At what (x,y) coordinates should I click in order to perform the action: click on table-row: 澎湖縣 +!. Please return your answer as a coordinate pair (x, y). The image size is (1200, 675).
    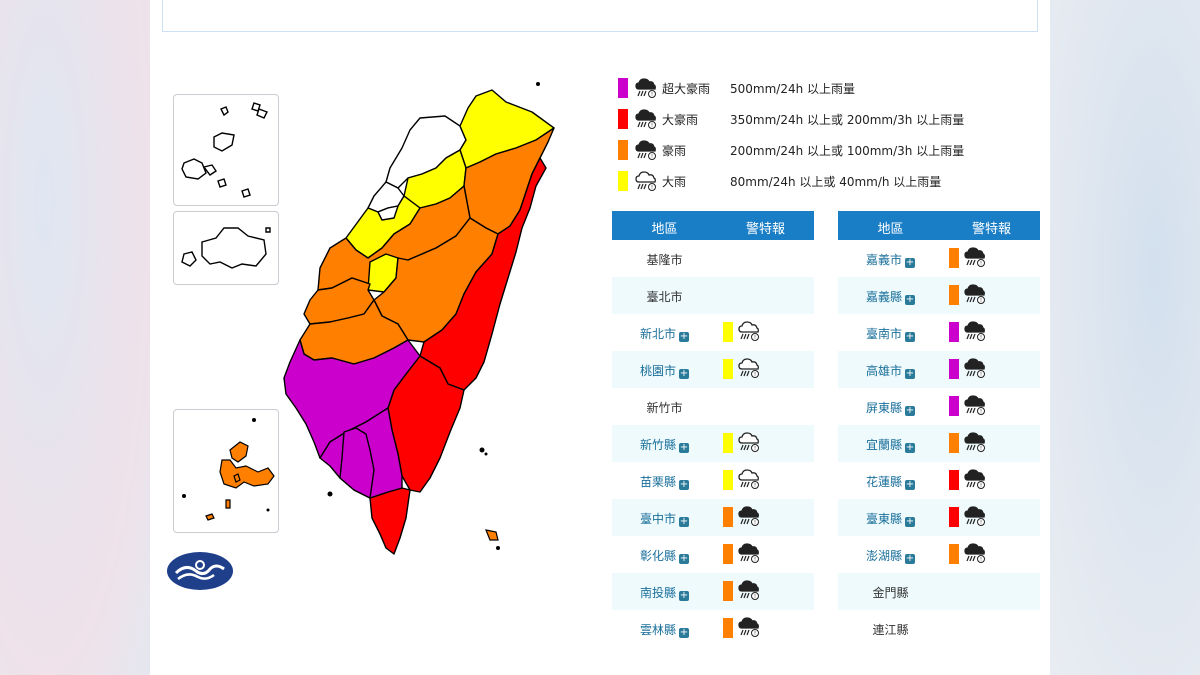
    Looking at the image, I should click on (939, 554).